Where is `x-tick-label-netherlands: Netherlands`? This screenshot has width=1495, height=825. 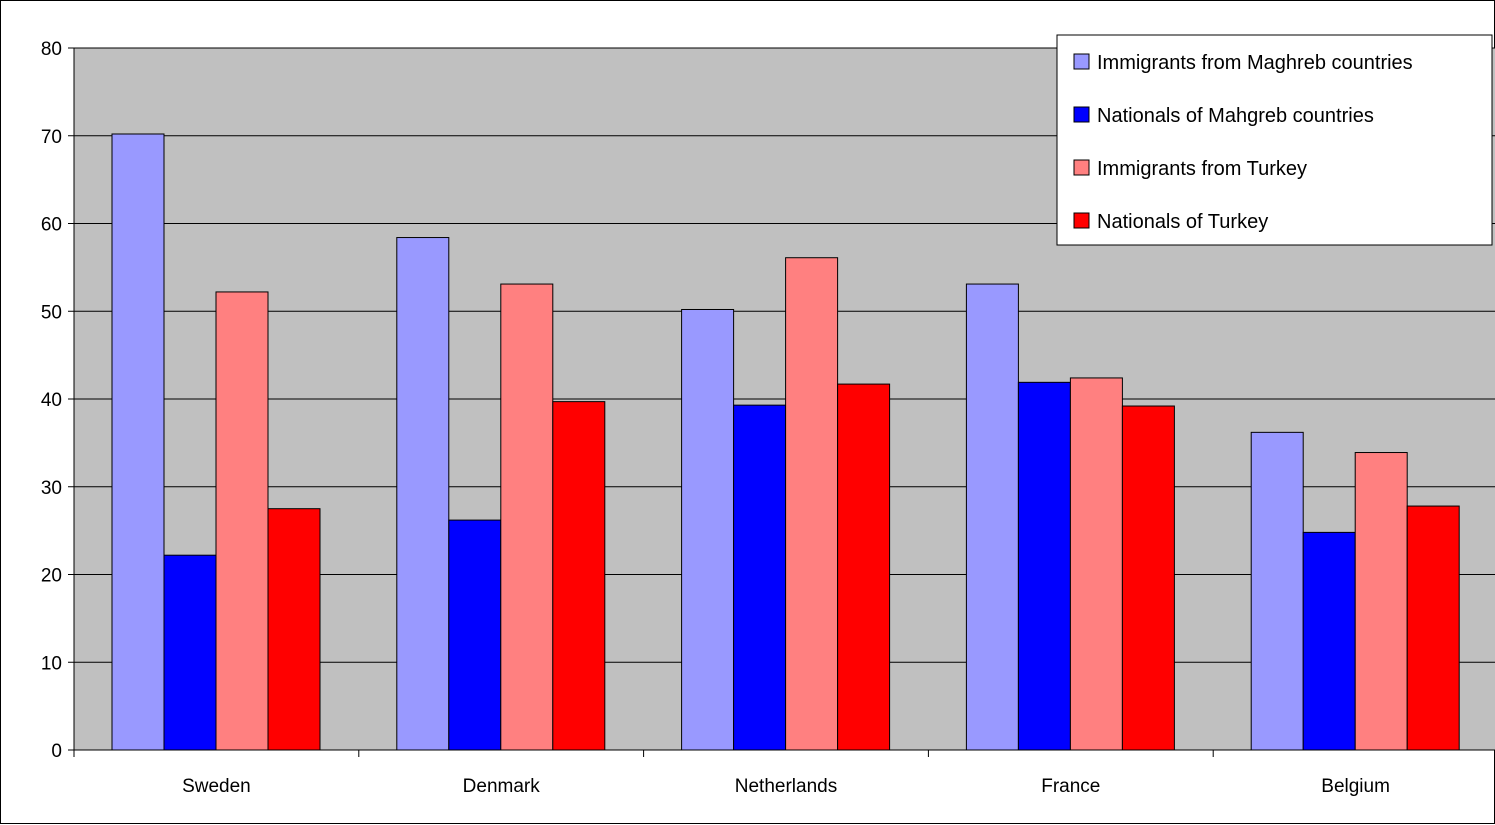
x-tick-label-netherlands: Netherlands is located at coordinates (786, 786).